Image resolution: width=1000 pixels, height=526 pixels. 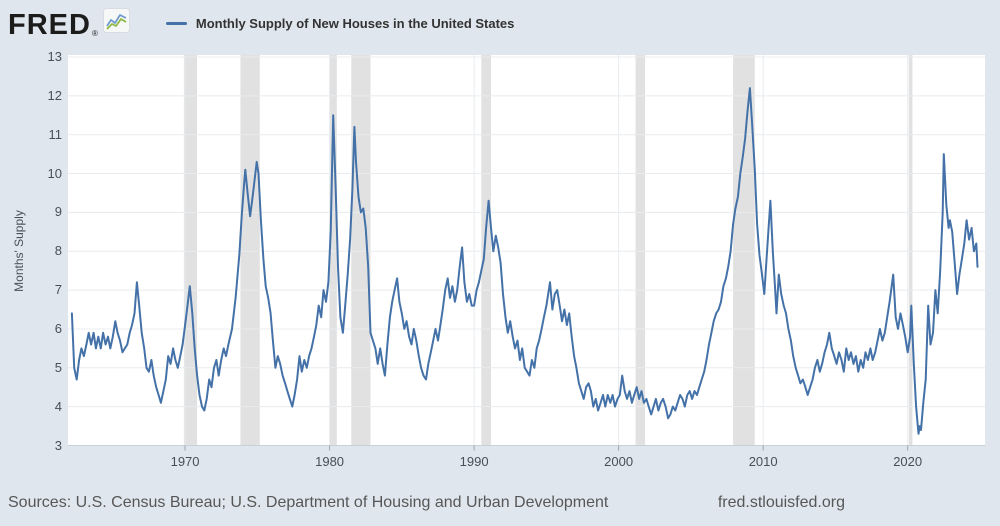 What do you see at coordinates (185, 461) in the screenshot?
I see `x-axis-tick-label: 1970` at bounding box center [185, 461].